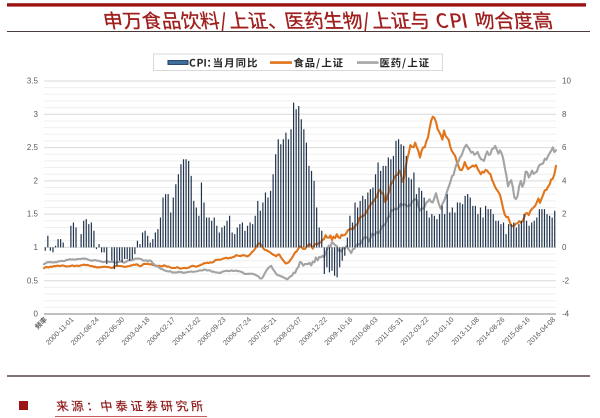 The image size is (600, 418). What do you see at coordinates (36, 247) in the screenshot?
I see `svg-text: 1` at bounding box center [36, 247].